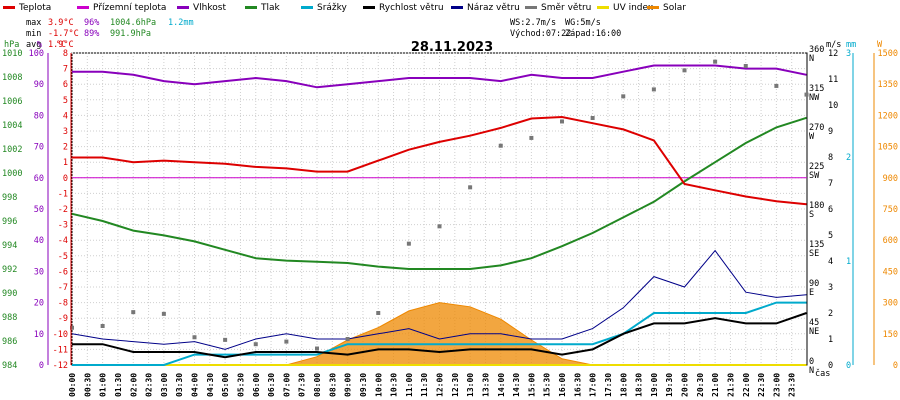 This screenshot has width=900, height=400. Describe the element at coordinates (816, 89) in the screenshot. I see `axis-tick-direction-deg: 315` at that location.